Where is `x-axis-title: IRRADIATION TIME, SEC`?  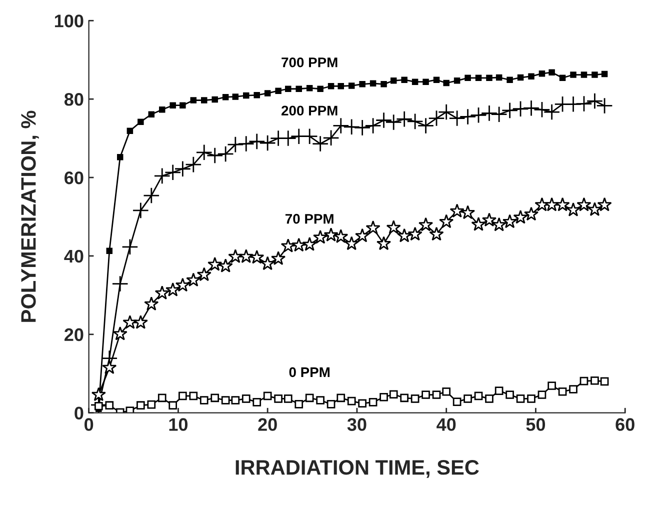 x-axis-title: IRRADIATION TIME, SEC is located at coordinates (357, 469).